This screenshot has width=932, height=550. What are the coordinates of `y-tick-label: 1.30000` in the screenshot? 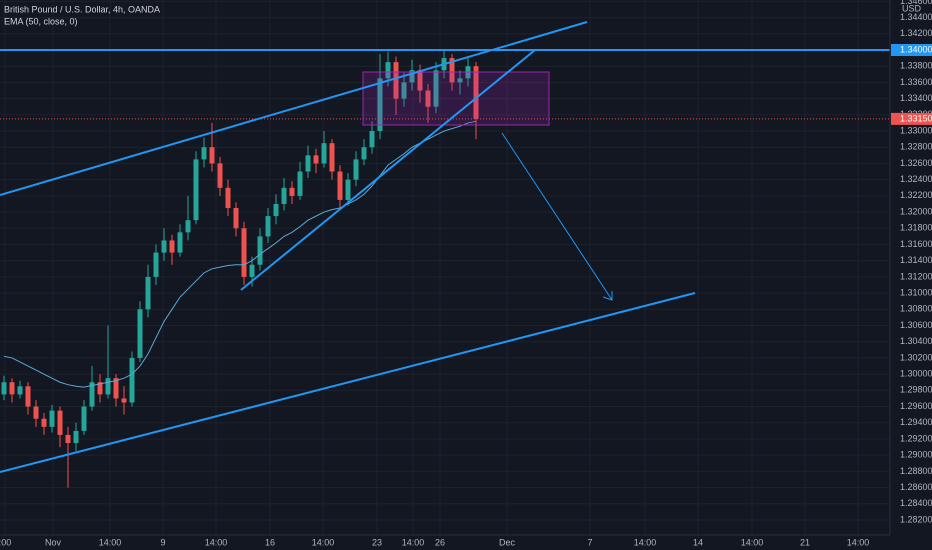 It's located at (916, 374).